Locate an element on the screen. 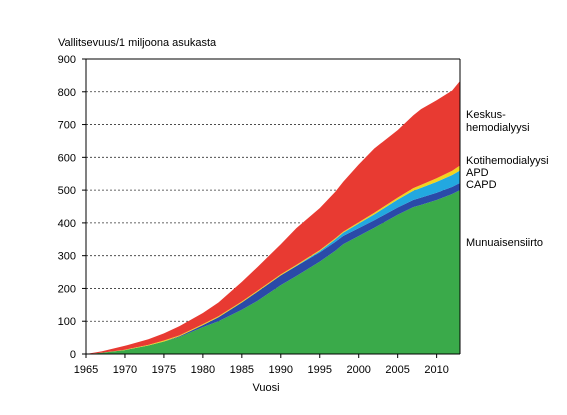  x-tick-label: 1970 is located at coordinates (125, 370).